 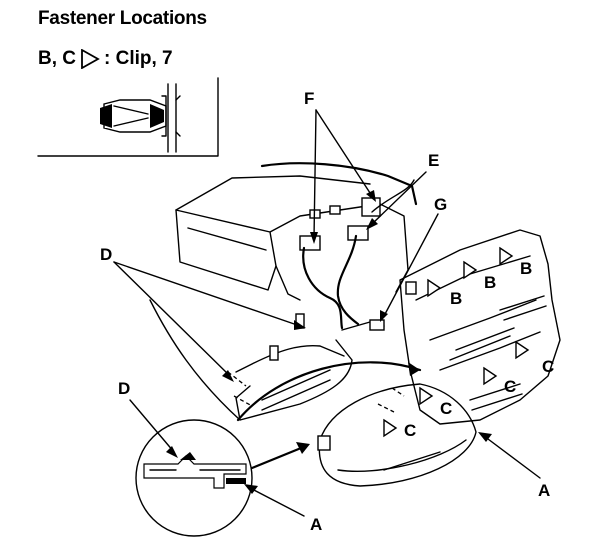 What do you see at coordinates (329, 391) in the screenshot?
I see `removal-arrows` at bounding box center [329, 391].